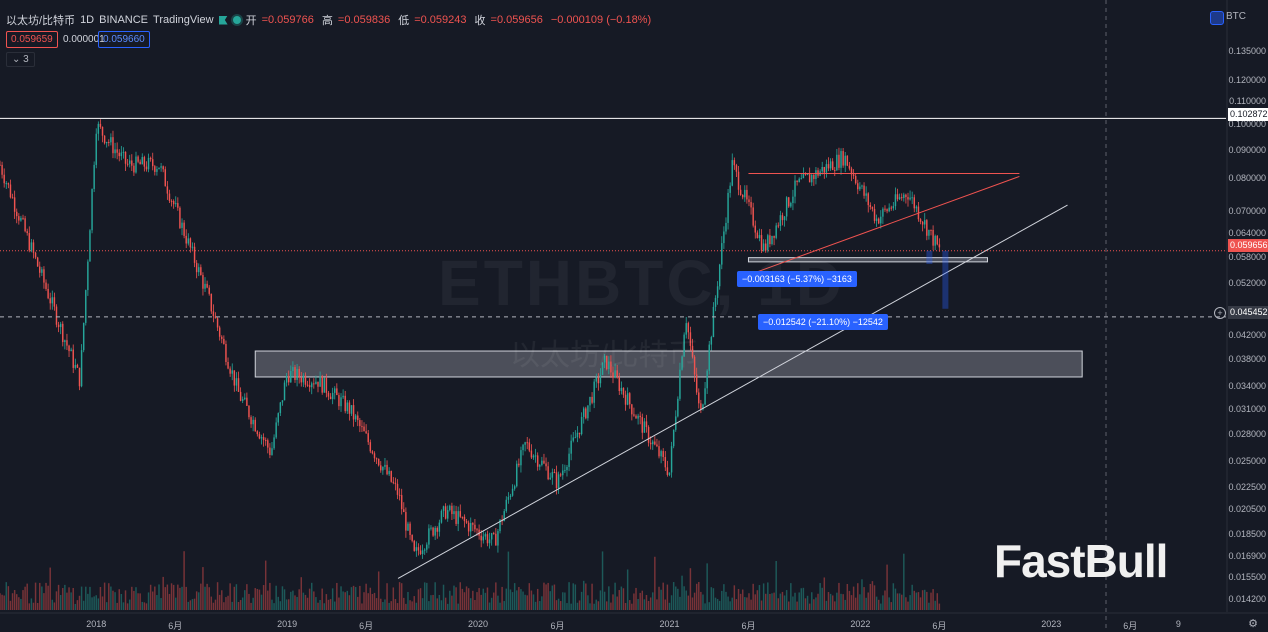 The image size is (1268, 632). I want to click on currency-switch-icon, so click(1217, 18).